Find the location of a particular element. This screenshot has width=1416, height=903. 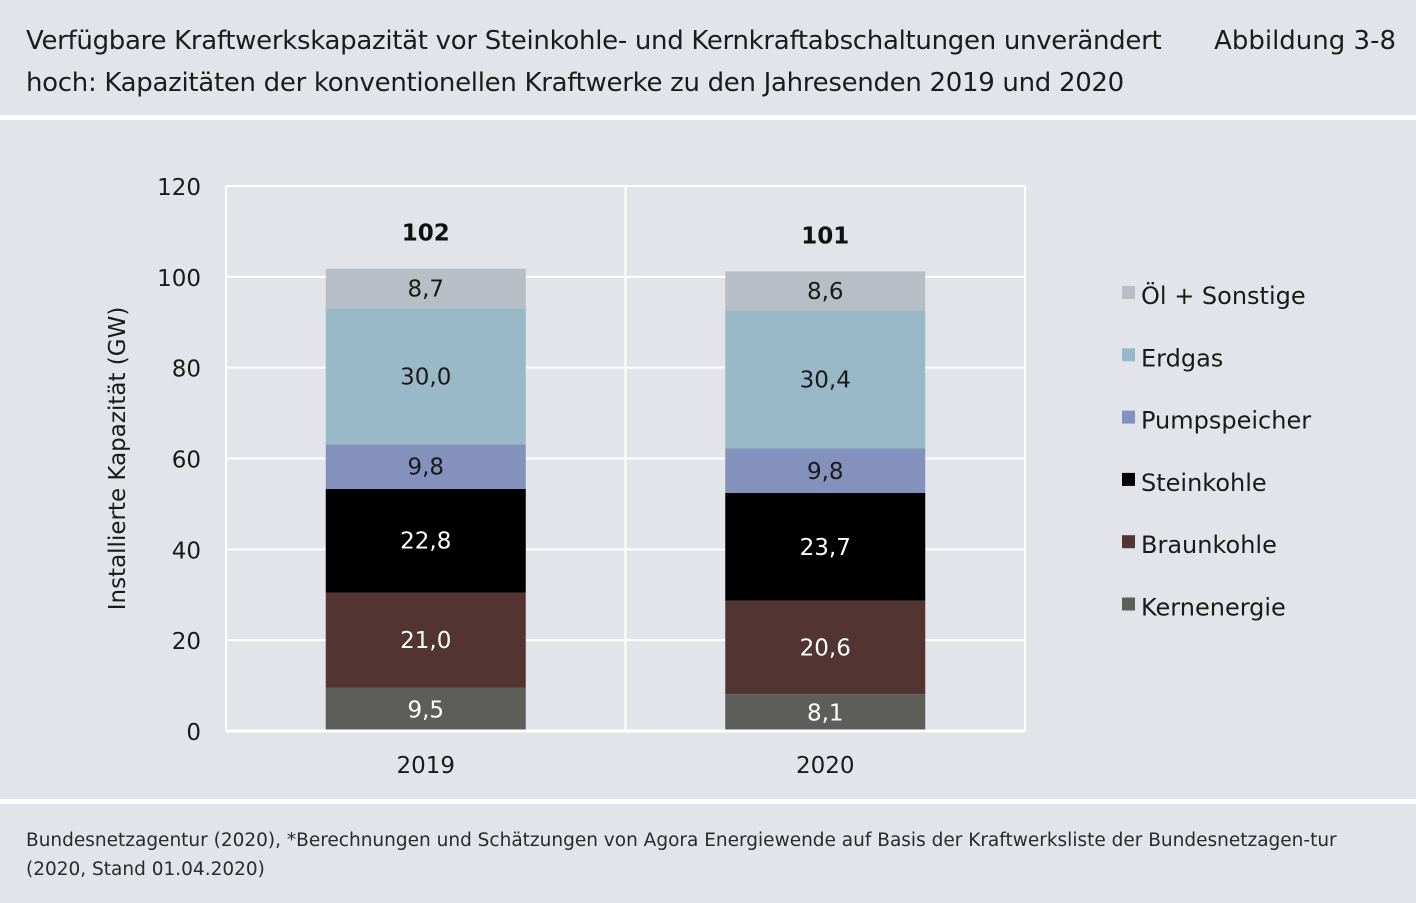

y-tick-label: 20 is located at coordinates (186, 642).